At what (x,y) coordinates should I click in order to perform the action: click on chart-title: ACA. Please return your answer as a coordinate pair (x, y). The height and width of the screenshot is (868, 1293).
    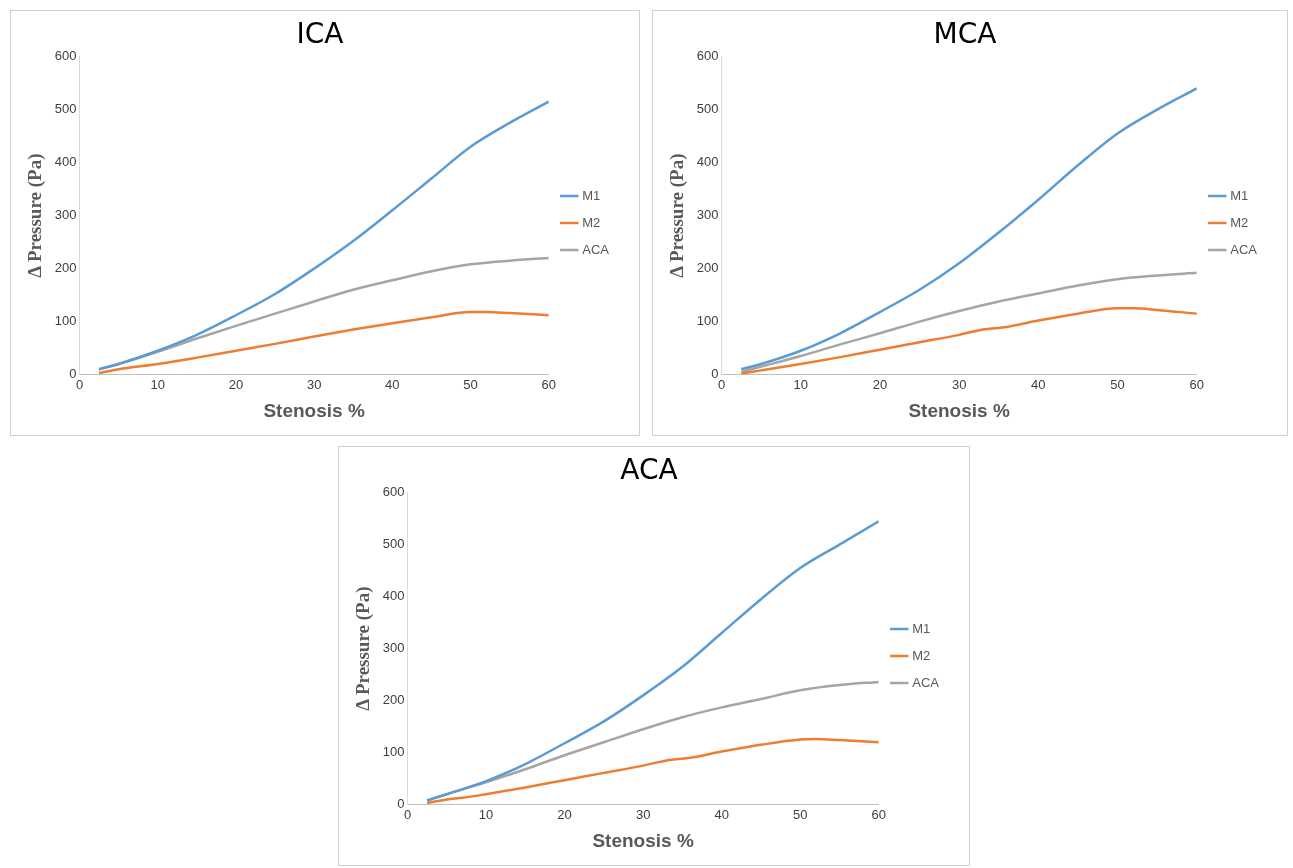
    Looking at the image, I should click on (649, 470).